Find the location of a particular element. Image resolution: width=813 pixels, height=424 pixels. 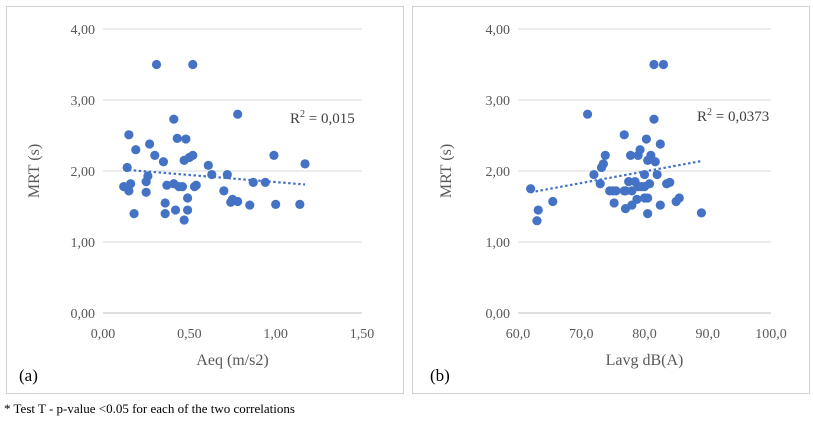

panel-label-b: (b) is located at coordinates (440, 375).